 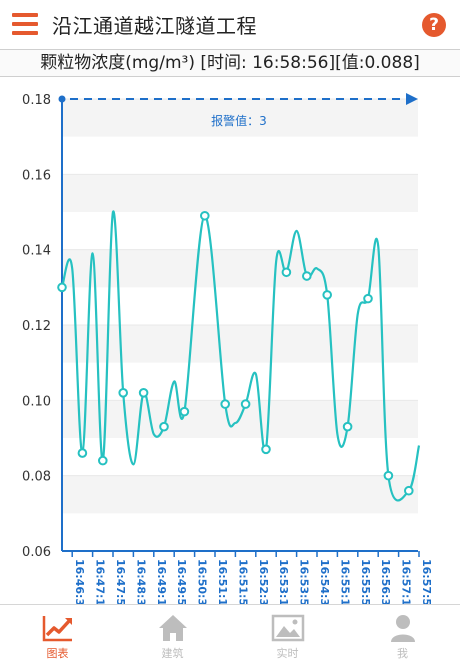 I want to click on threshold-label: 报警值：3, so click(x=239, y=120).